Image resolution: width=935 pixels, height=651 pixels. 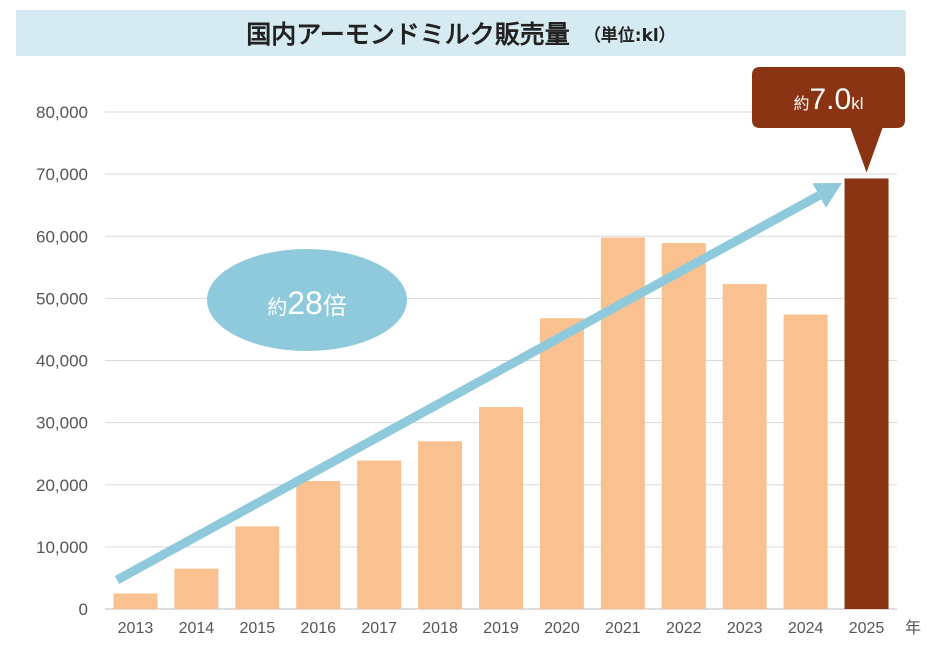 I want to click on growth-badge: 約28倍, so click(x=307, y=300).